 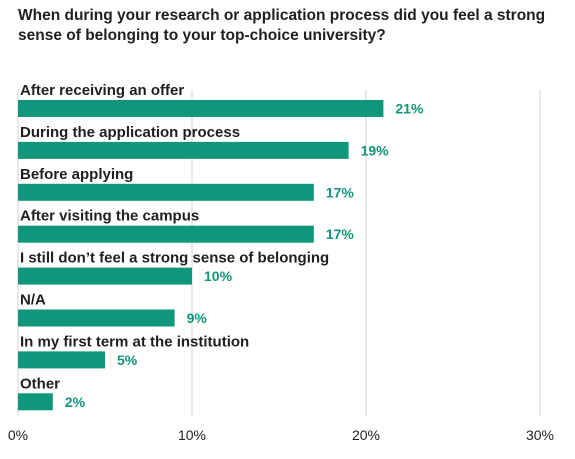 I want to click on category-label: In my first term at the institution, so click(x=134, y=341).